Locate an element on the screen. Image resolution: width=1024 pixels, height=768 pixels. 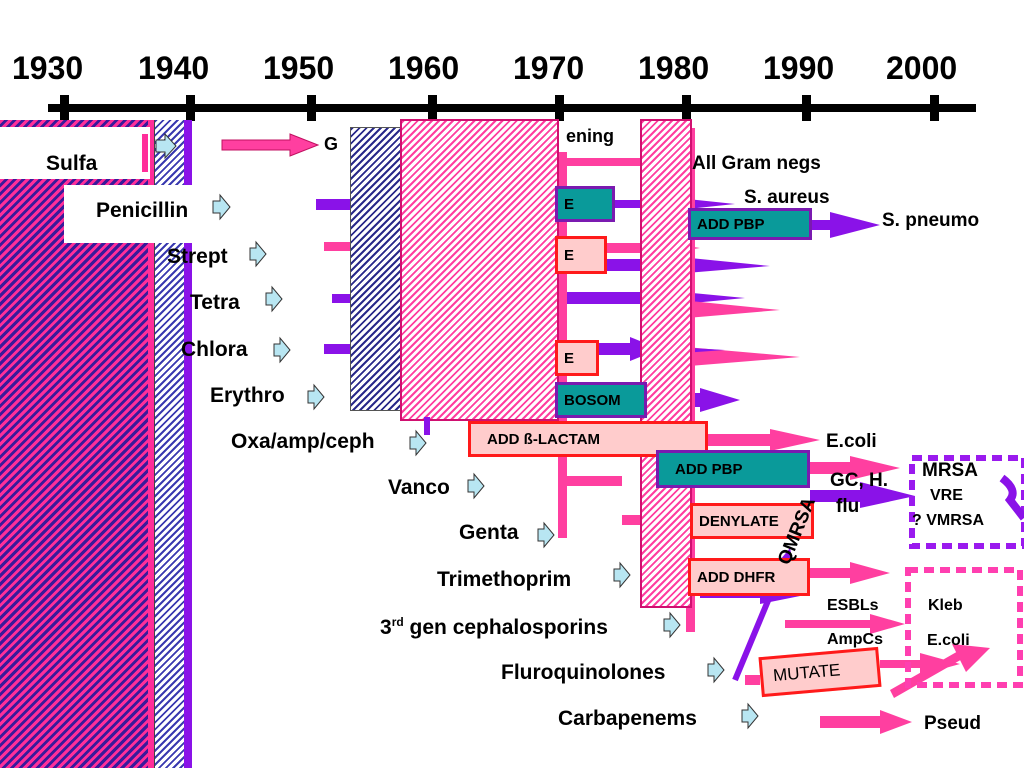
sulfa-box is located at coordinates (75, 153).